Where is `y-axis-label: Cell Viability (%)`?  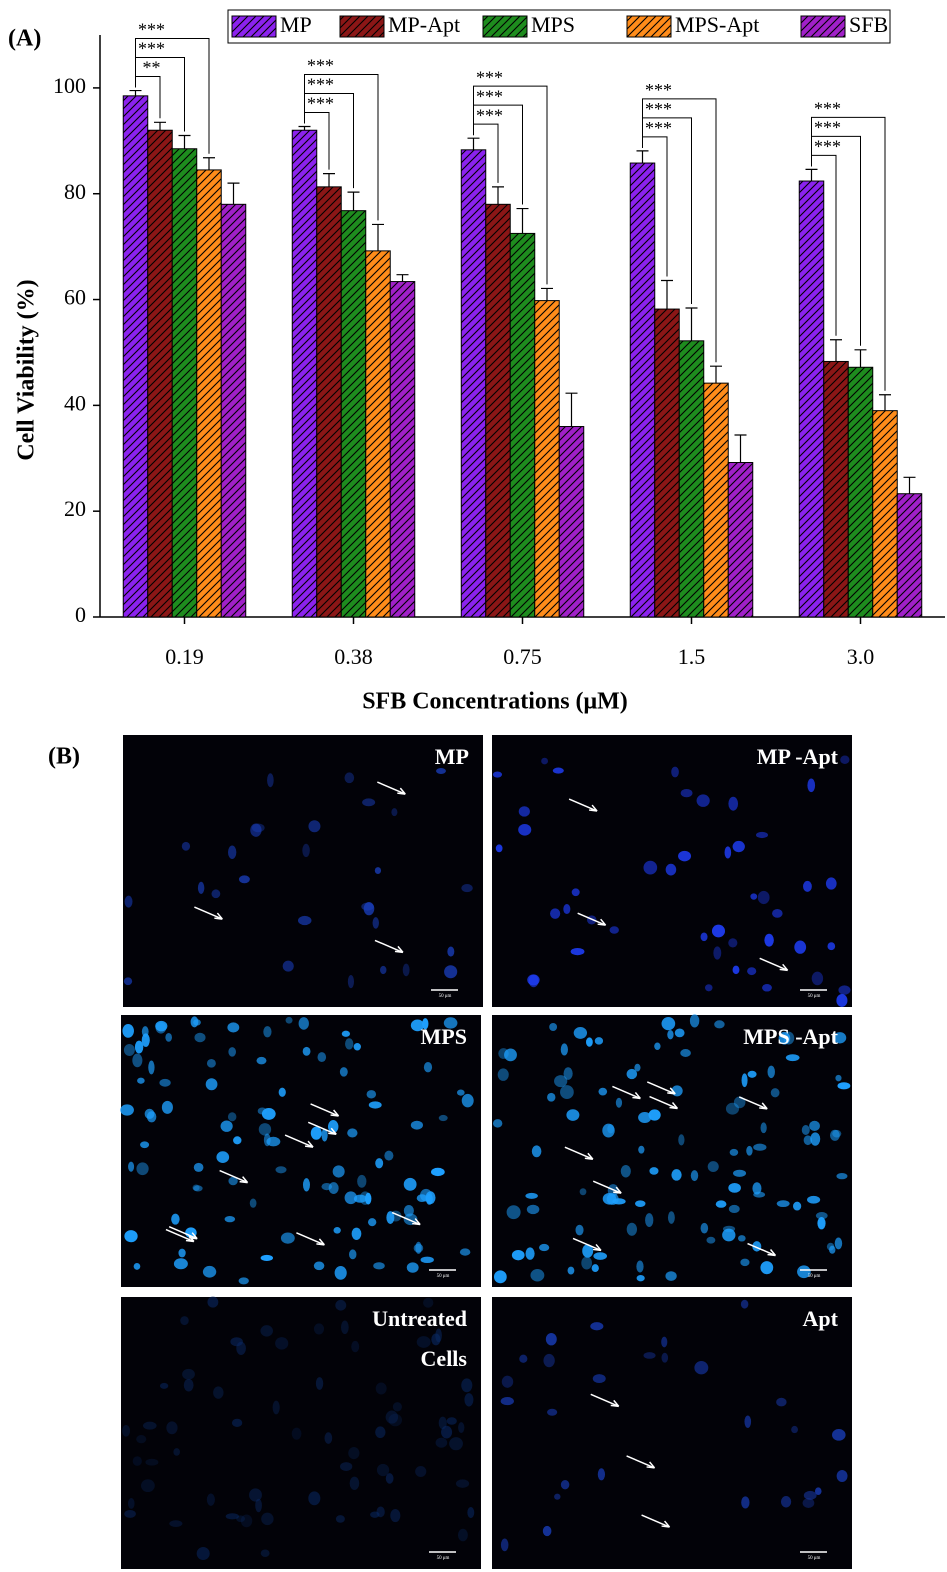
y-axis-label: Cell Viability (%) is located at coordinates (27, 369).